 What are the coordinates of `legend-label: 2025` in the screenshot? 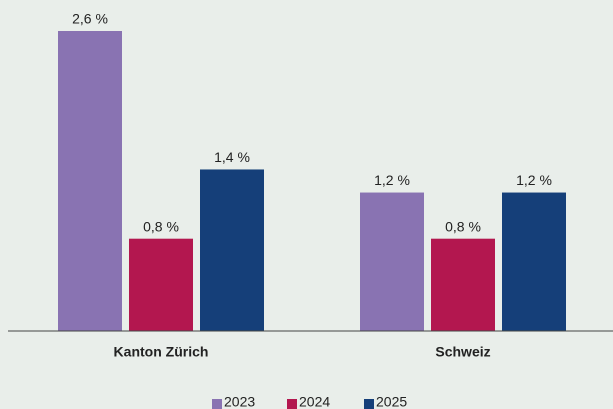 It's located at (391, 401).